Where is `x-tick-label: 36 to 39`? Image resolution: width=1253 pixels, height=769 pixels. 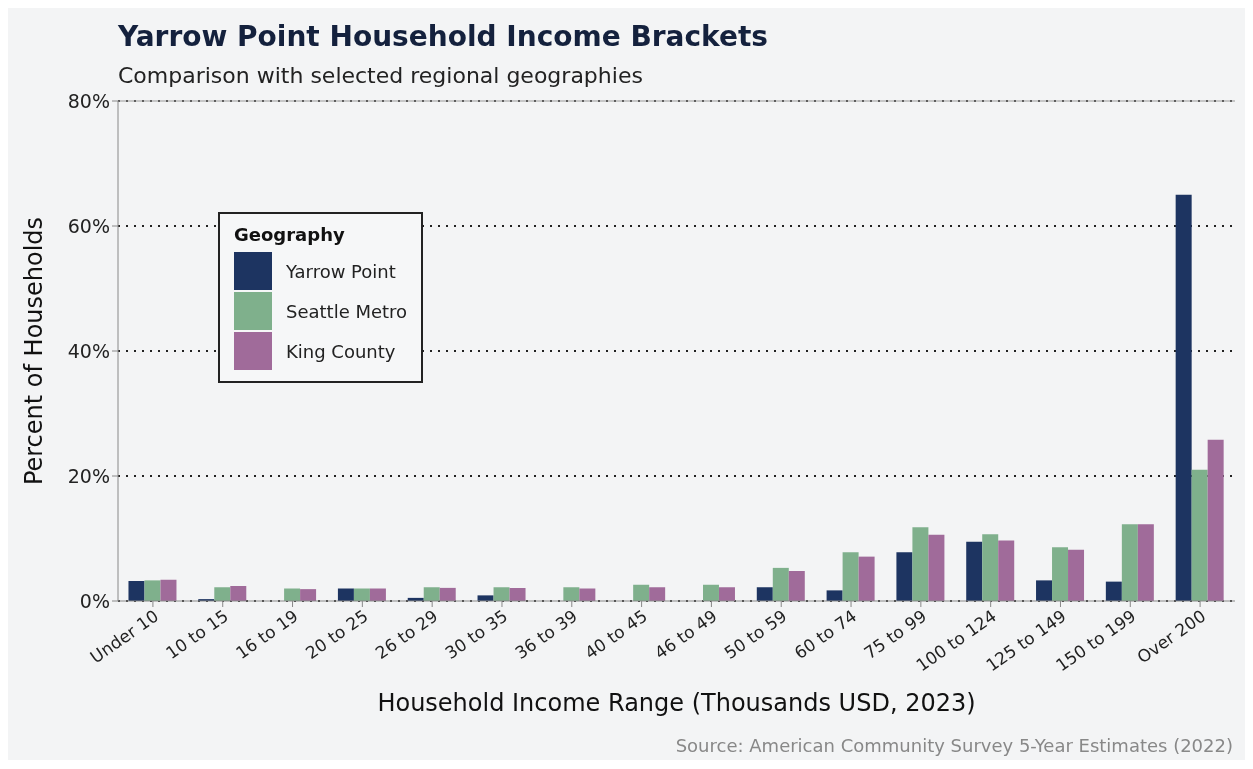
x-tick-label: 36 to 39 is located at coordinates (546, 634).